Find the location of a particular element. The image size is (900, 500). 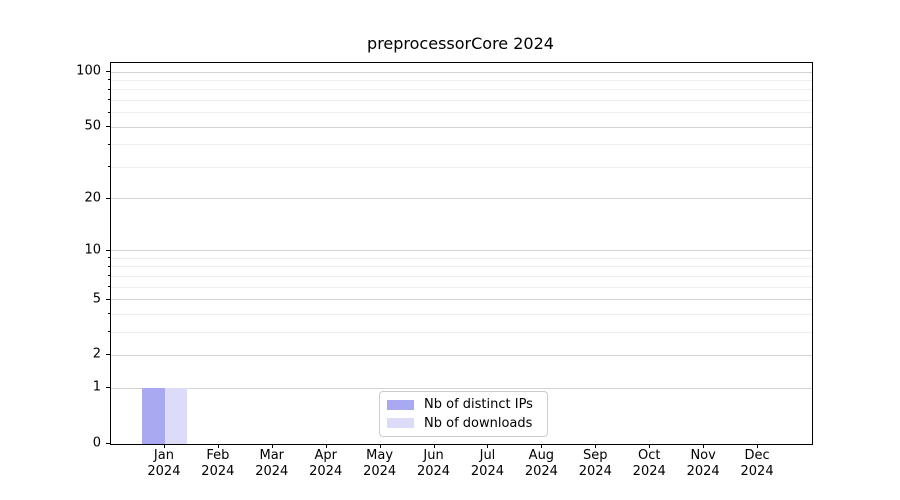

y-tick-label: 5 is located at coordinates (96, 299).